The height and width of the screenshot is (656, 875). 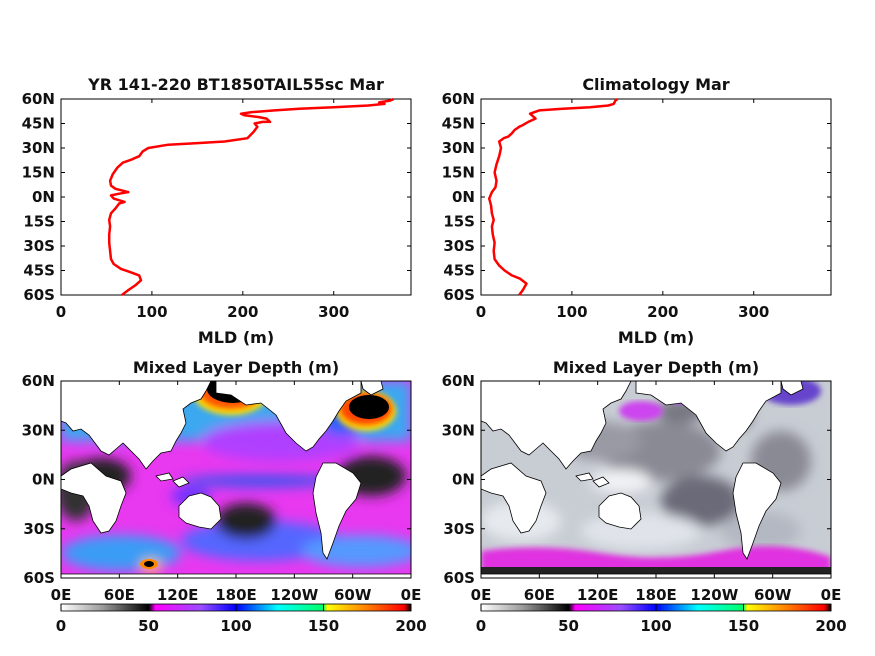 I want to click on map-title-climatology: Mixed Layer Depth (m), so click(x=656, y=367).